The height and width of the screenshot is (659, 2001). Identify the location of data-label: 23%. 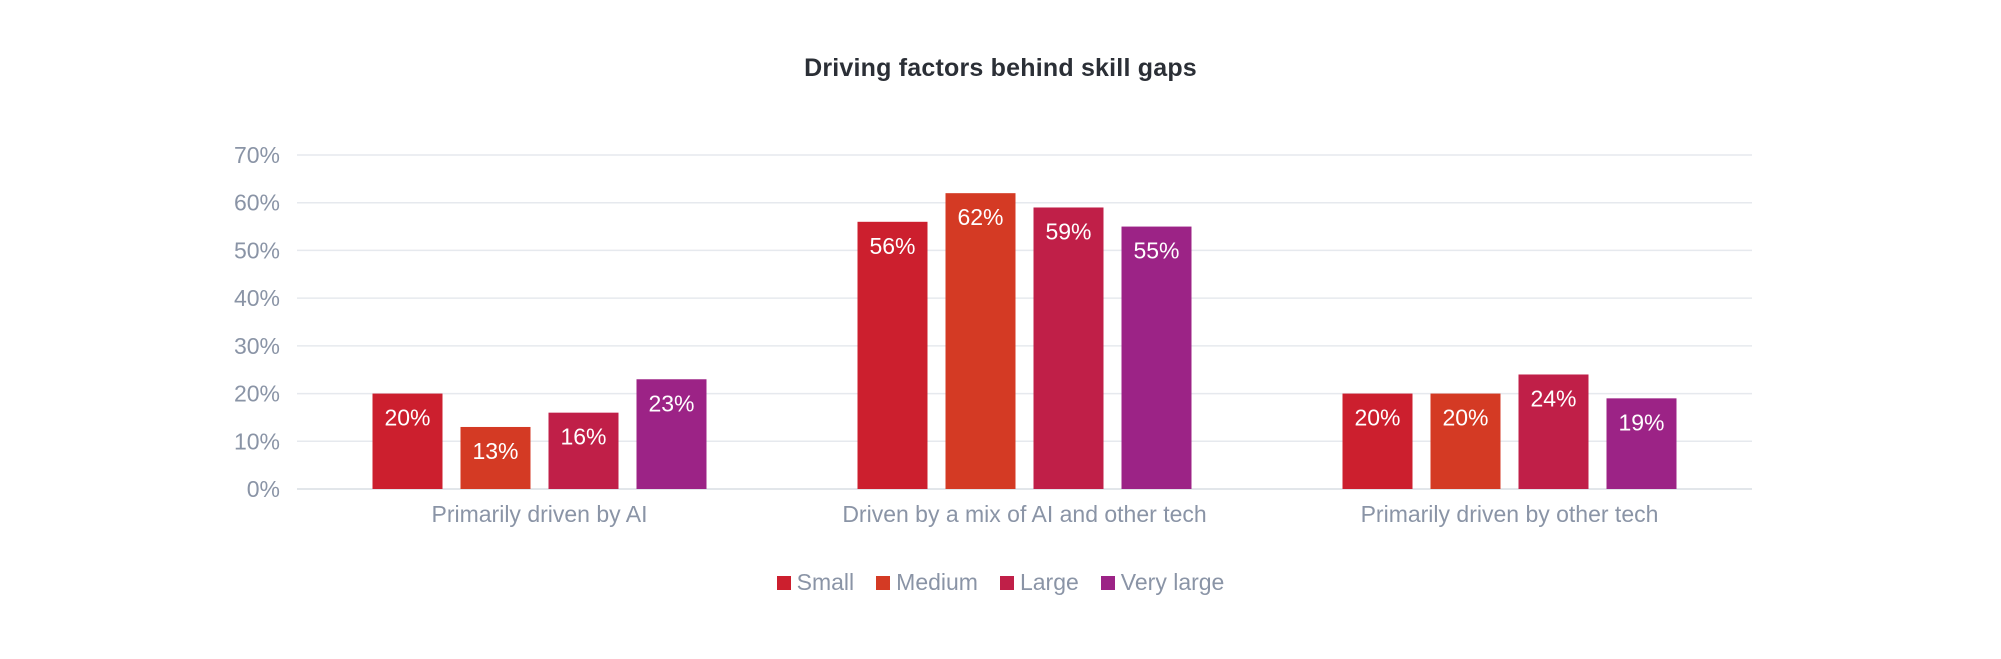
(671, 403).